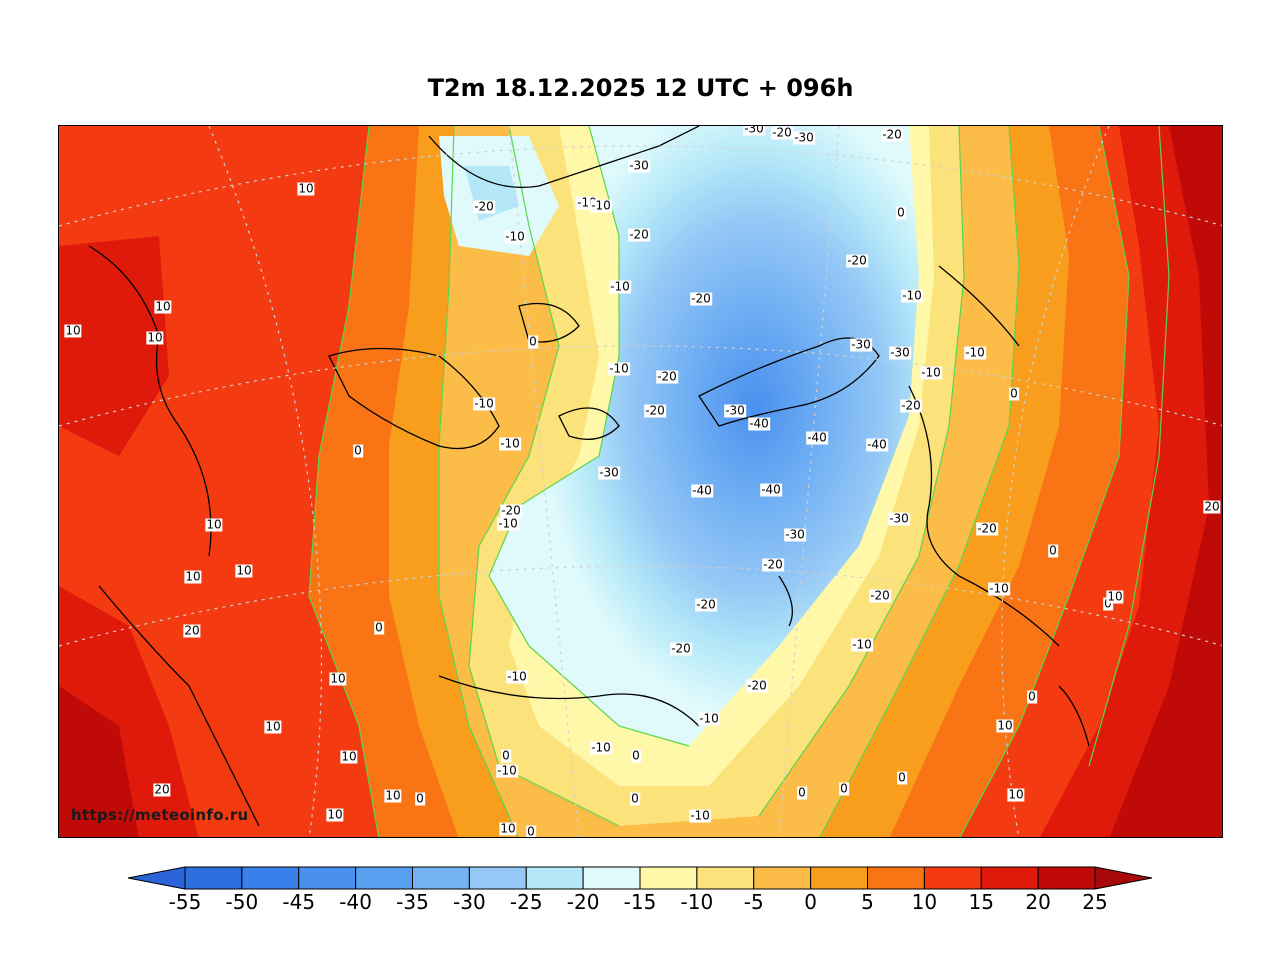 This screenshot has height=963, width=1281. Describe the element at coordinates (697, 902) in the screenshot. I see `colorbar-tick-label: -10` at that location.